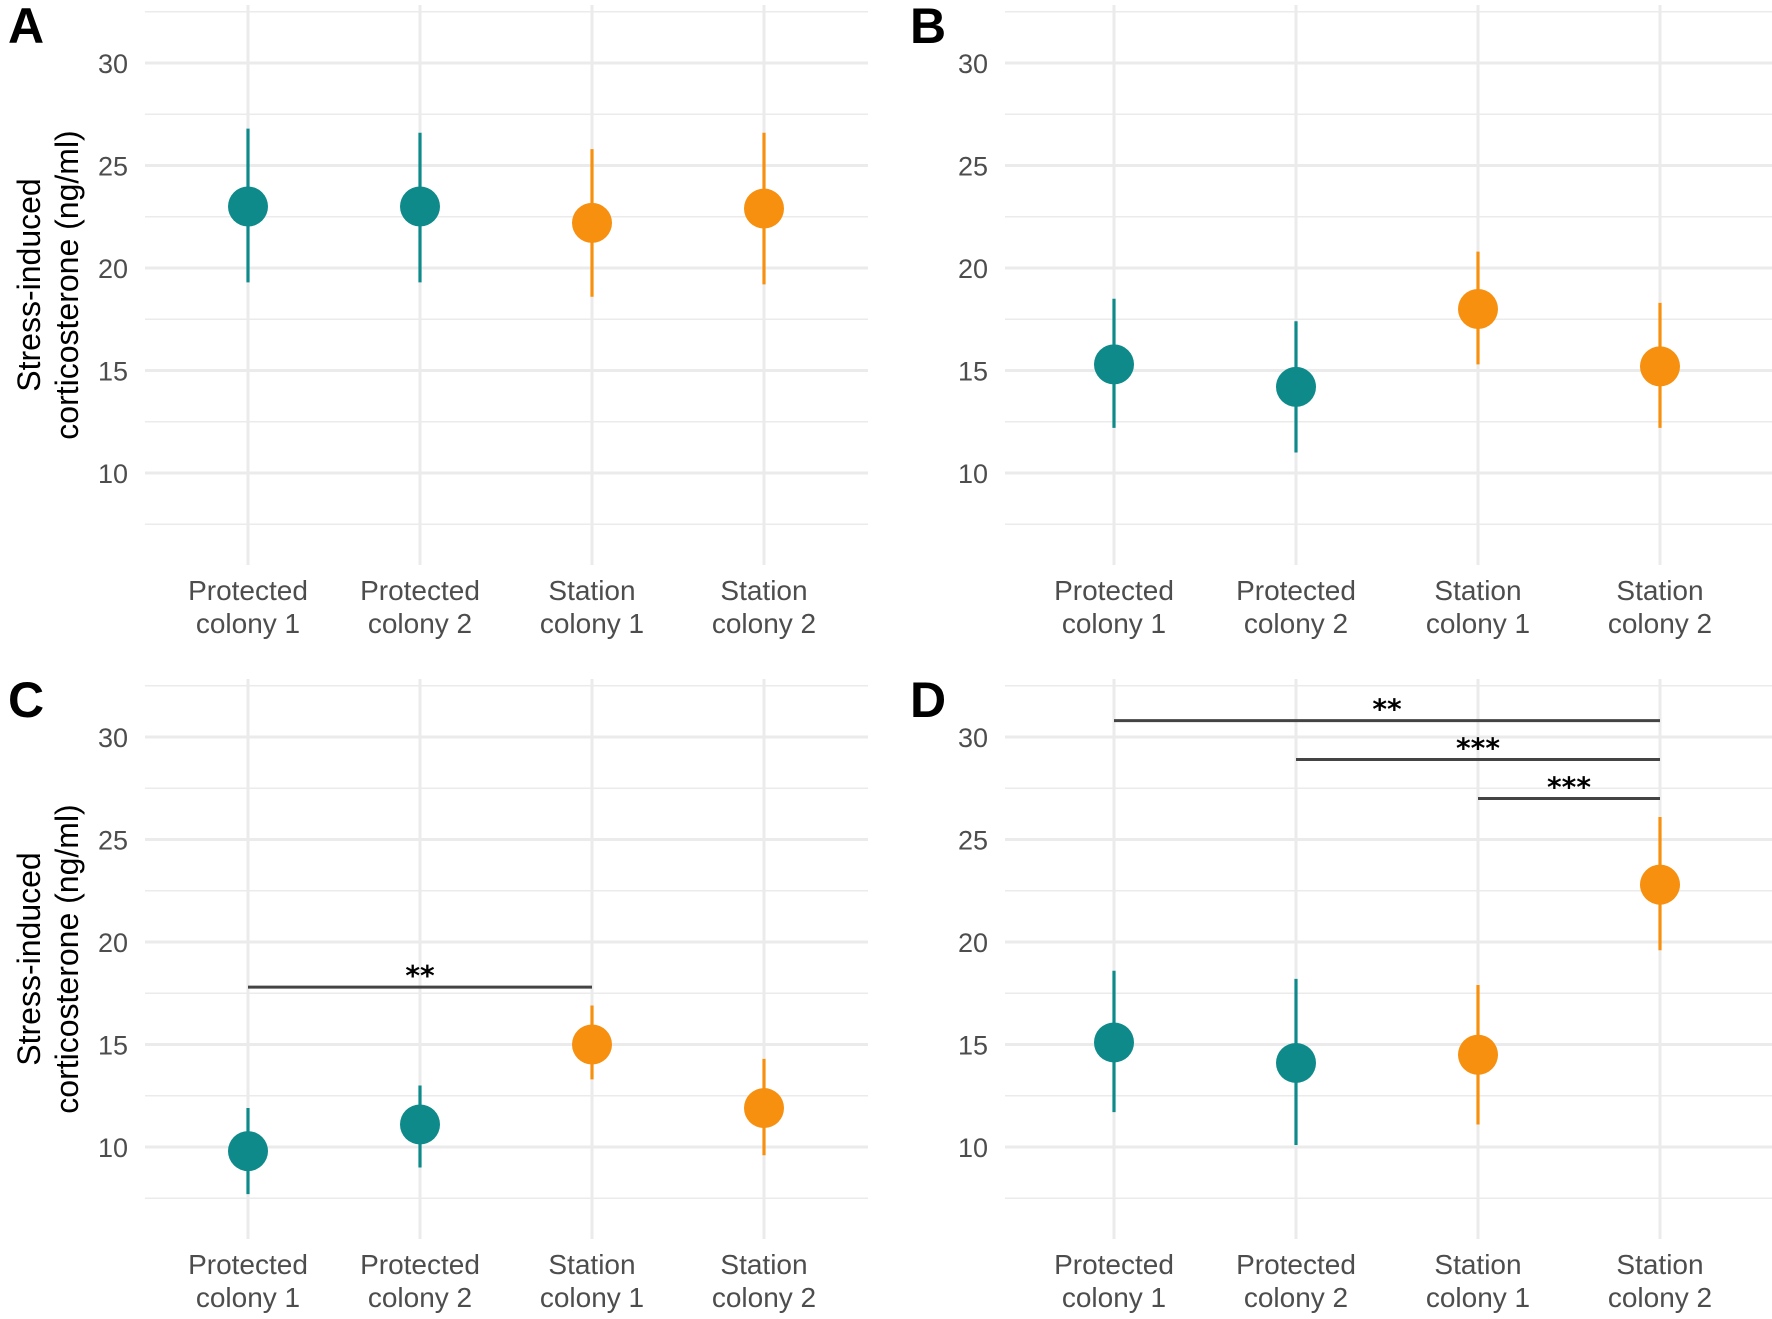  Describe the element at coordinates (1478, 748) in the screenshot. I see `significance-label: ***` at that location.